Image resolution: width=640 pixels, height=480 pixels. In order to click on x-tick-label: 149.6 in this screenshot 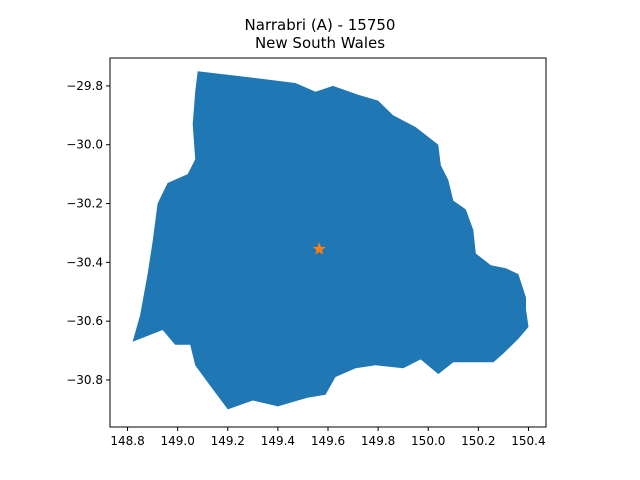, I will do `click(328, 441)`.